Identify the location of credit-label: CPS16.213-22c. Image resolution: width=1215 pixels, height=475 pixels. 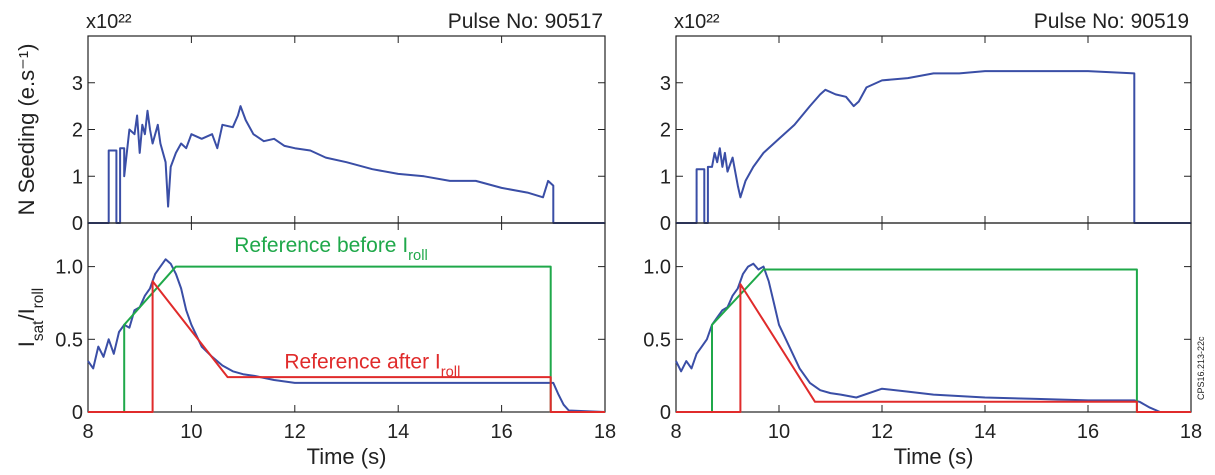
(1201, 368).